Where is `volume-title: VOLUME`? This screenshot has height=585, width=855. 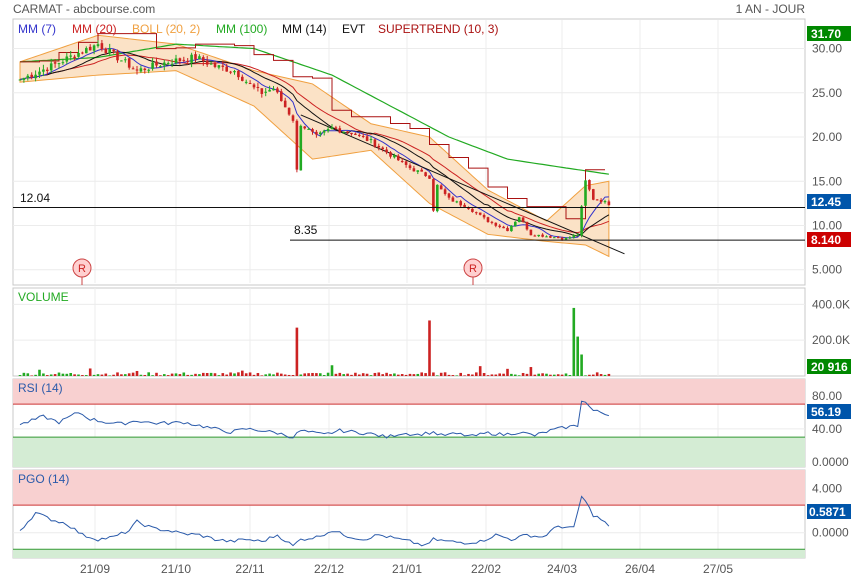
volume-title: VOLUME is located at coordinates (43, 297).